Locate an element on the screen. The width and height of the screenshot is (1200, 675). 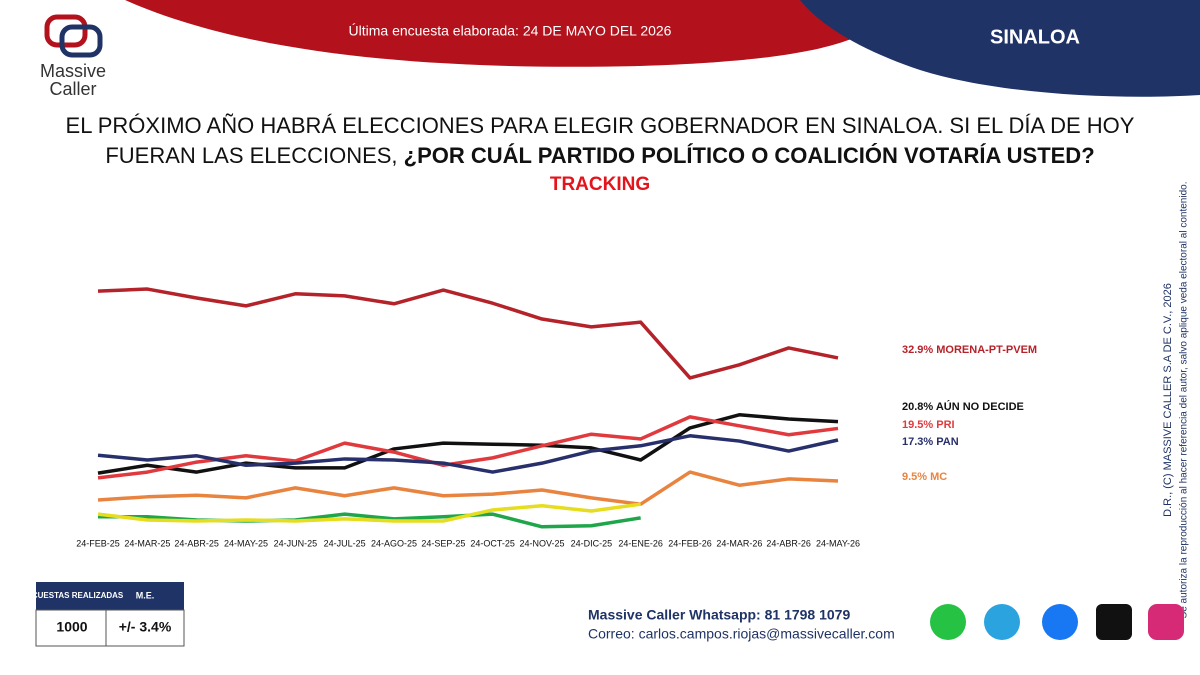
region-banner is located at coordinates (1000, 48).